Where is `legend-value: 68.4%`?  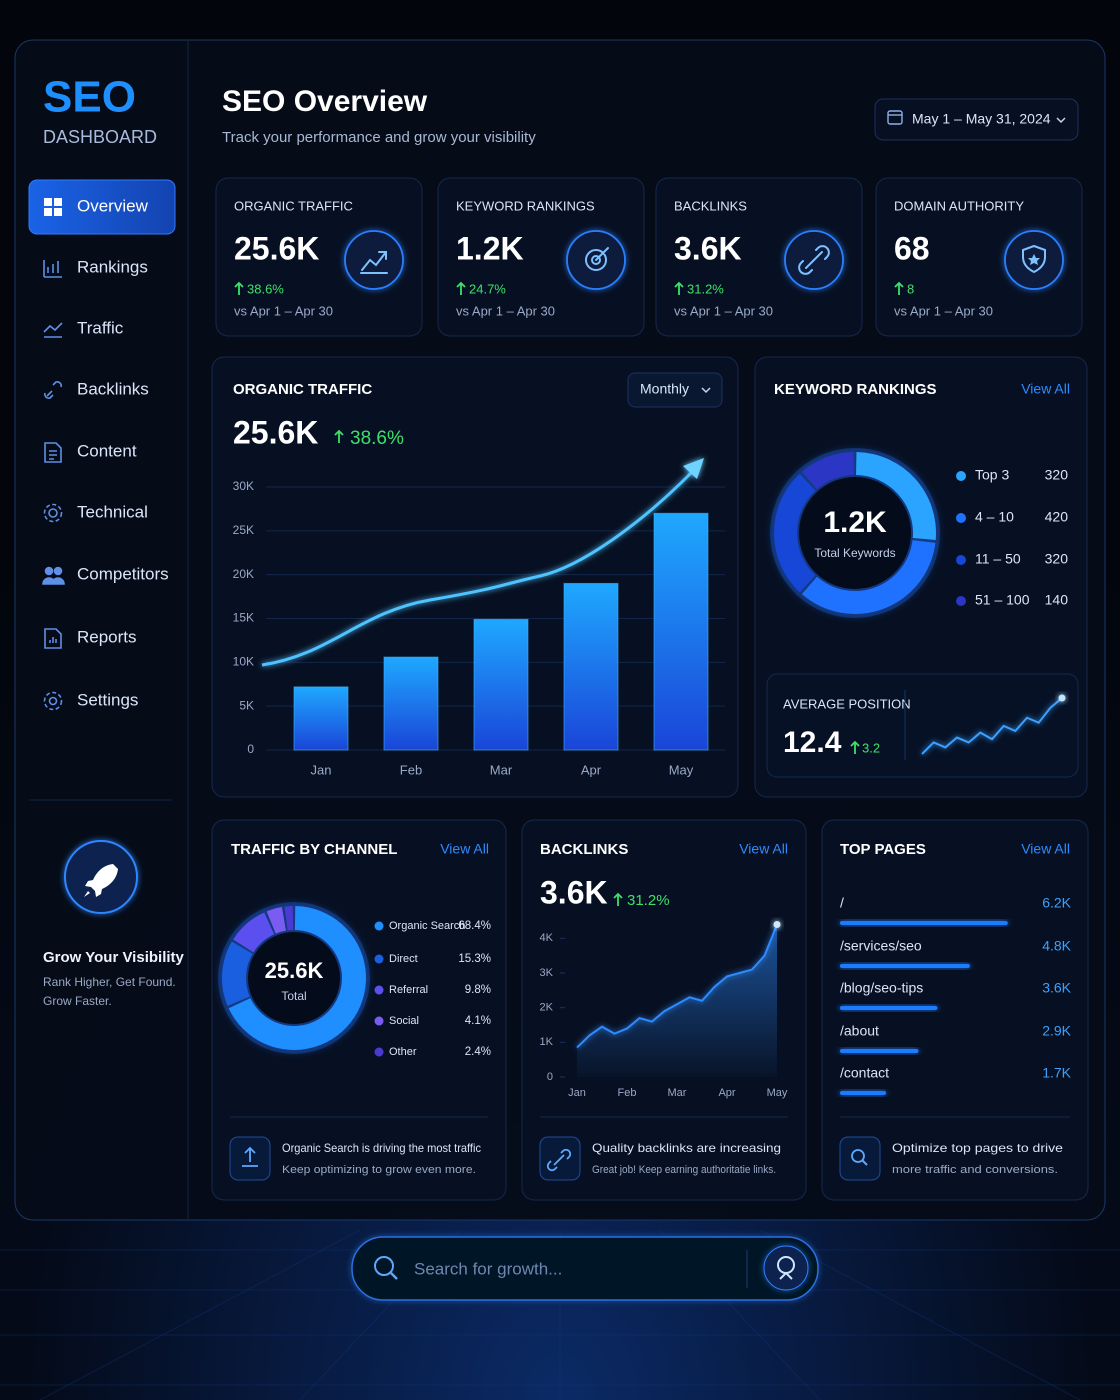
legend-value: 68.4% is located at coordinates (474, 926).